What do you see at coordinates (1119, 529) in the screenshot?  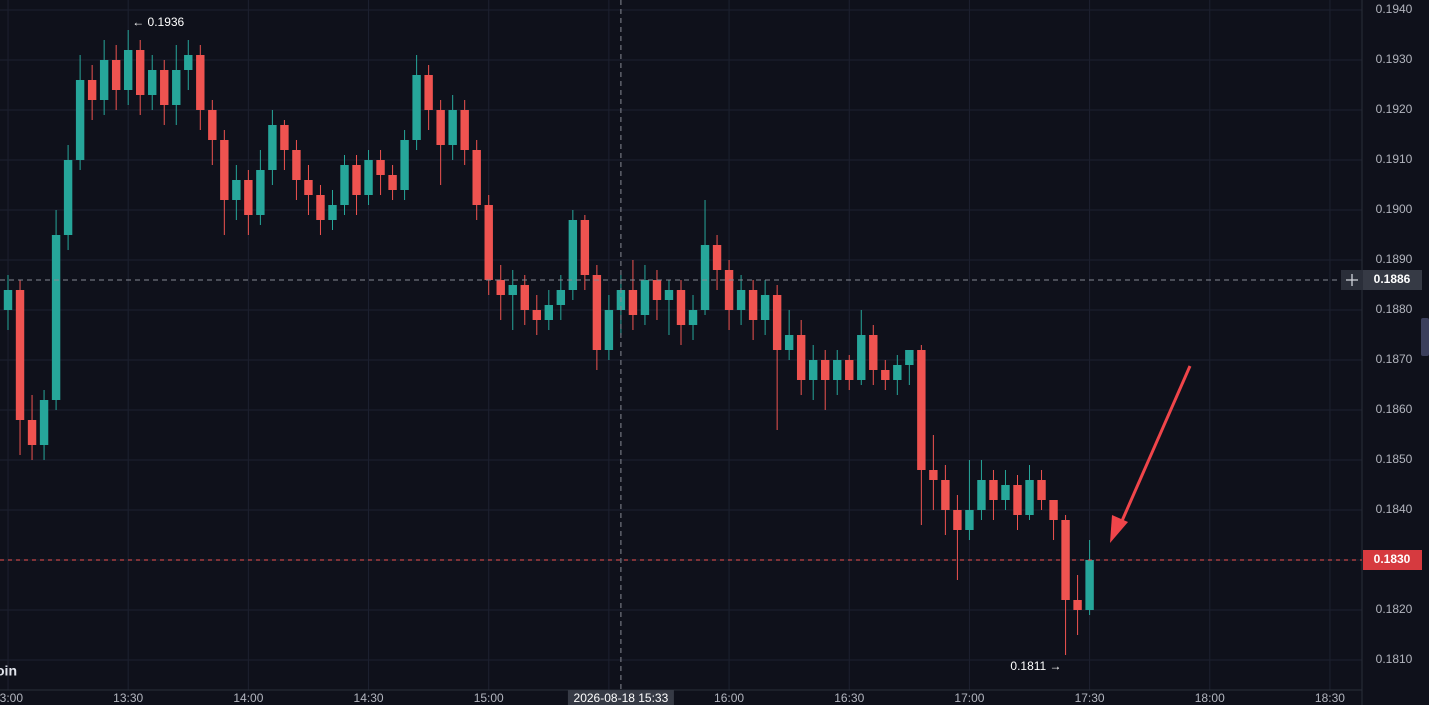 I see `annotation-arrowhead` at bounding box center [1119, 529].